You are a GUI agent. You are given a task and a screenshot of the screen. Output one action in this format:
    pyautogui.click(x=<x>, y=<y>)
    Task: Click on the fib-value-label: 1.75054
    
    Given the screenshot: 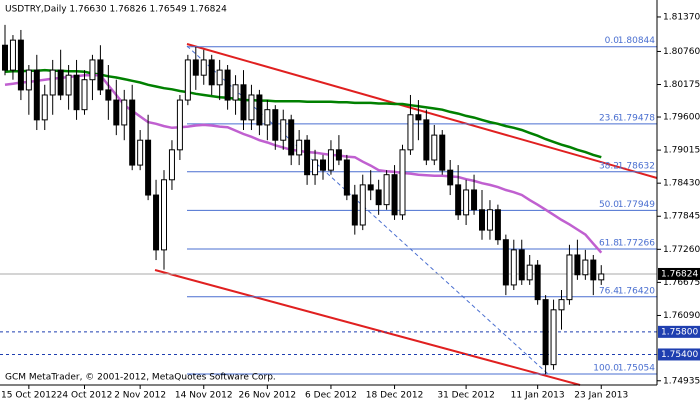 What is the action you would take?
    pyautogui.click(x=636, y=369)
    